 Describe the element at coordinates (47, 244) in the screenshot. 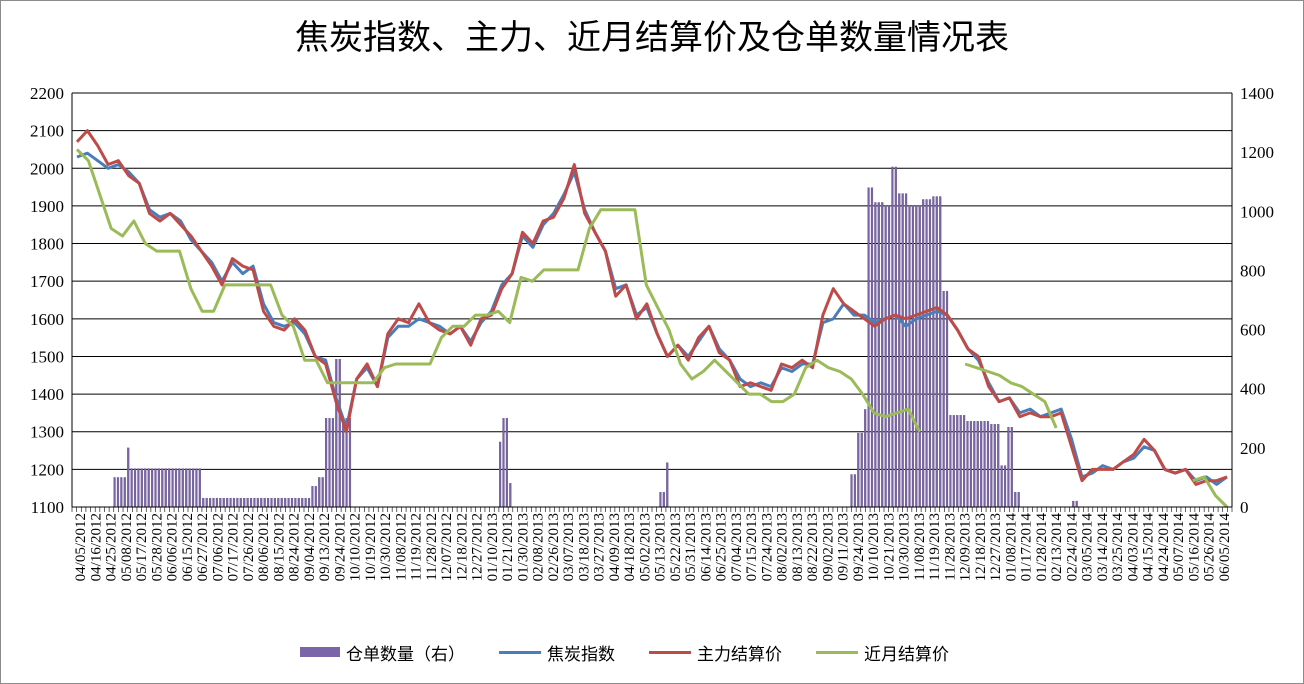

I see `y-left-tick-label: 1800` at that location.